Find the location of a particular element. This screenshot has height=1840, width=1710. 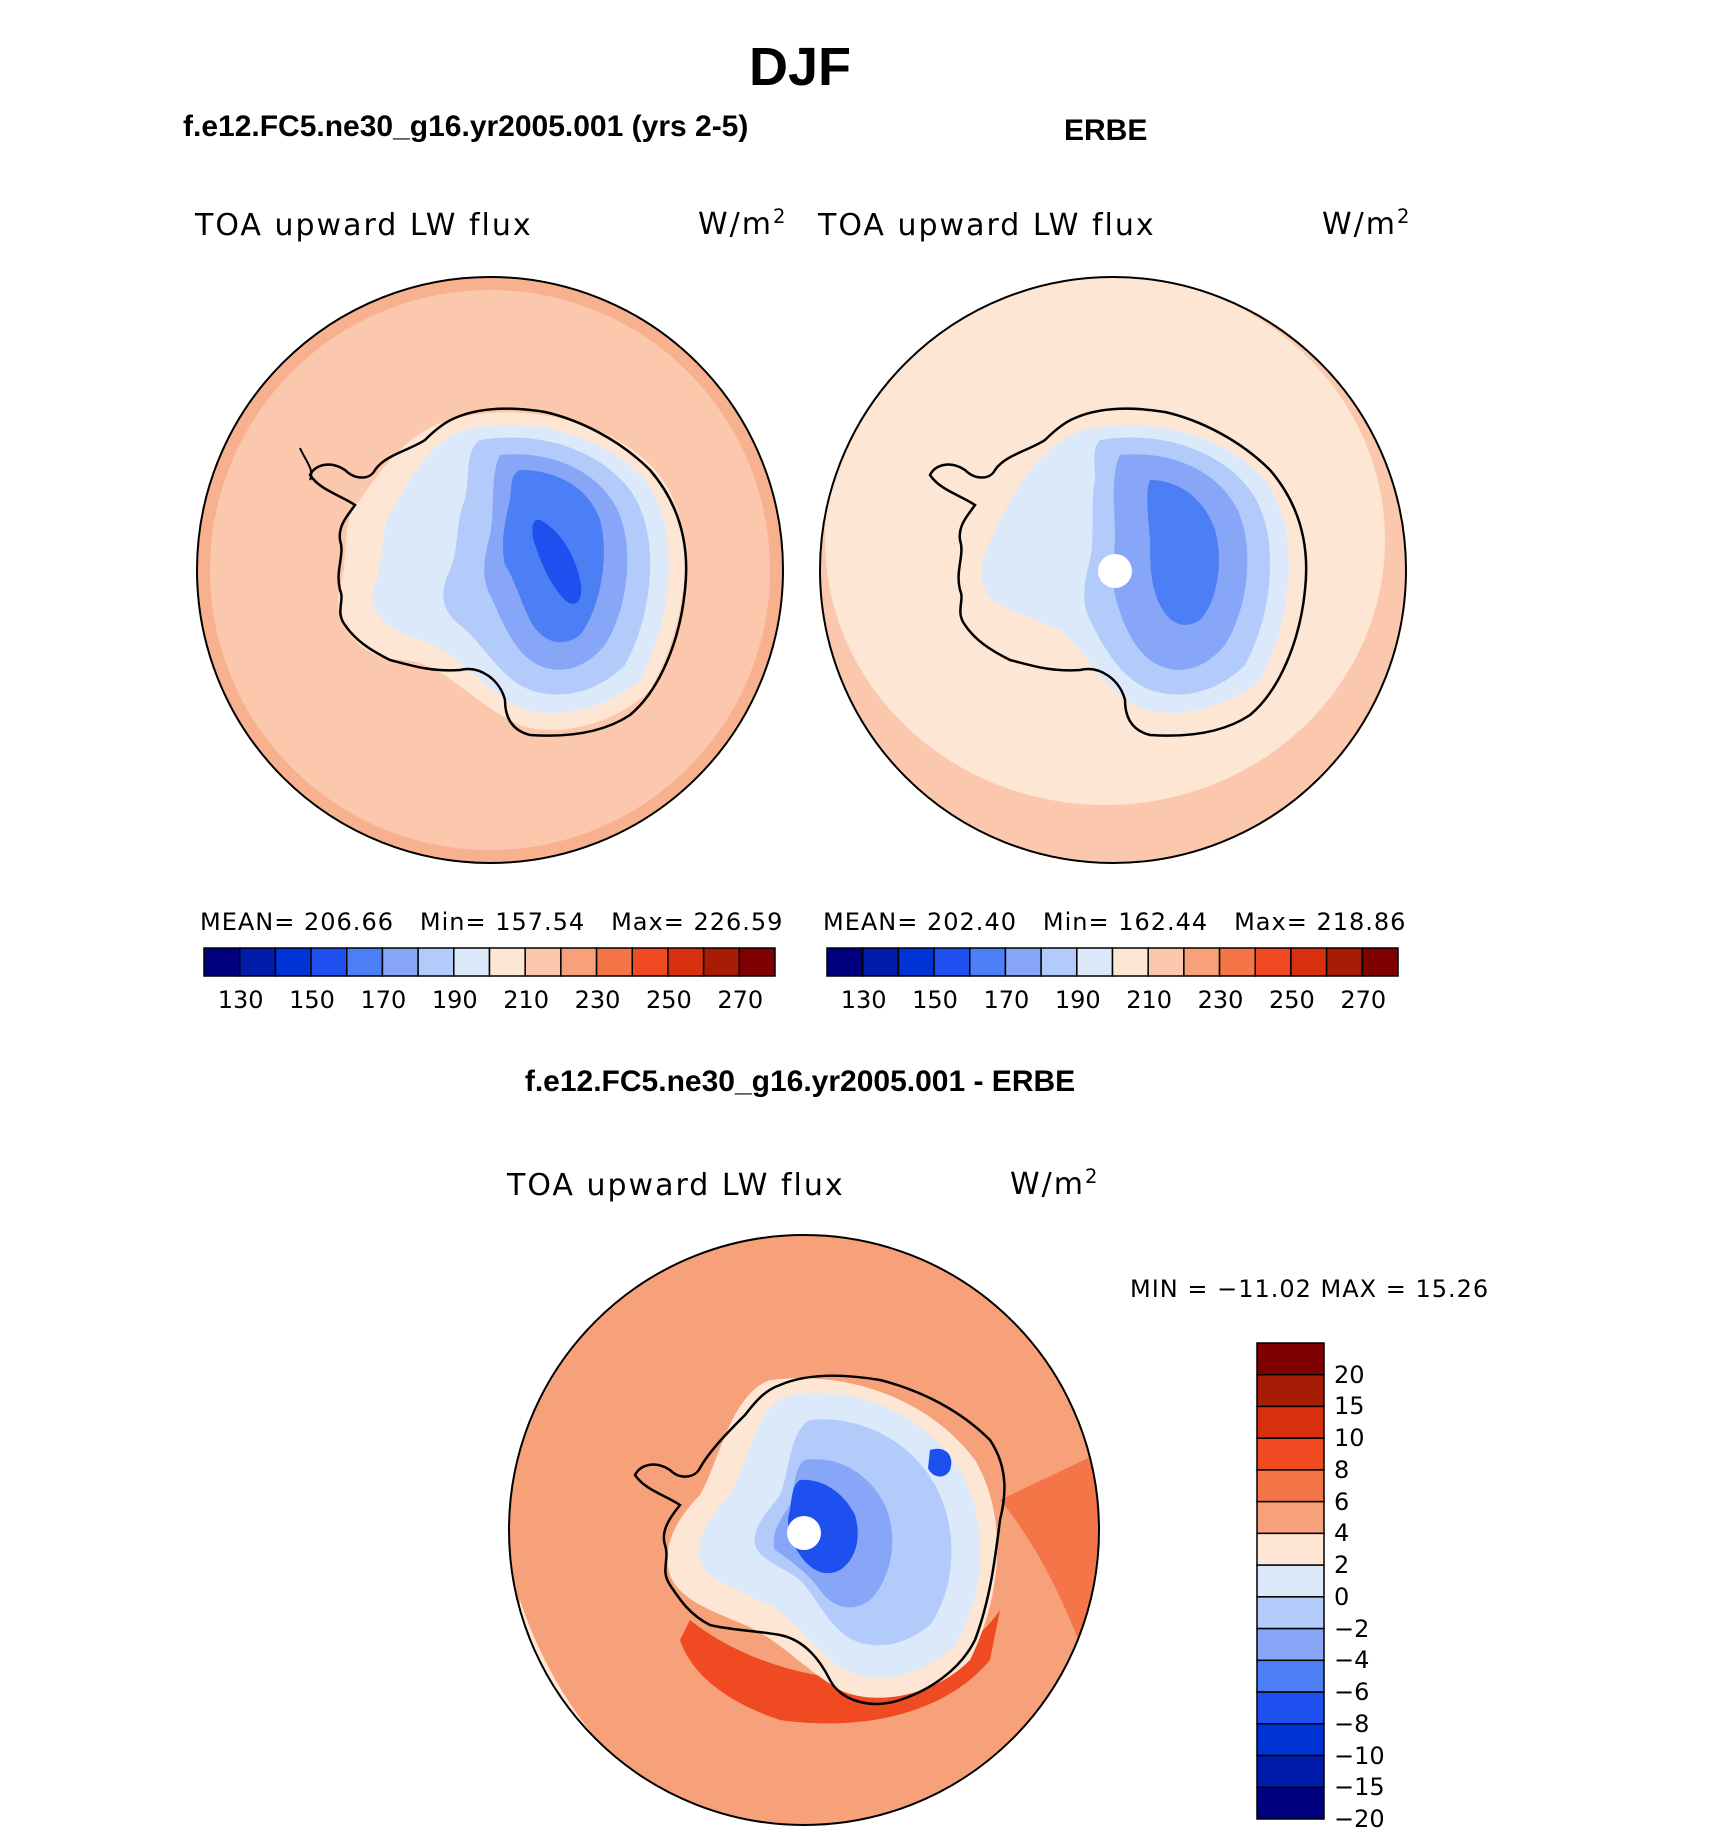

map-boundary-model is located at coordinates (490, 570).